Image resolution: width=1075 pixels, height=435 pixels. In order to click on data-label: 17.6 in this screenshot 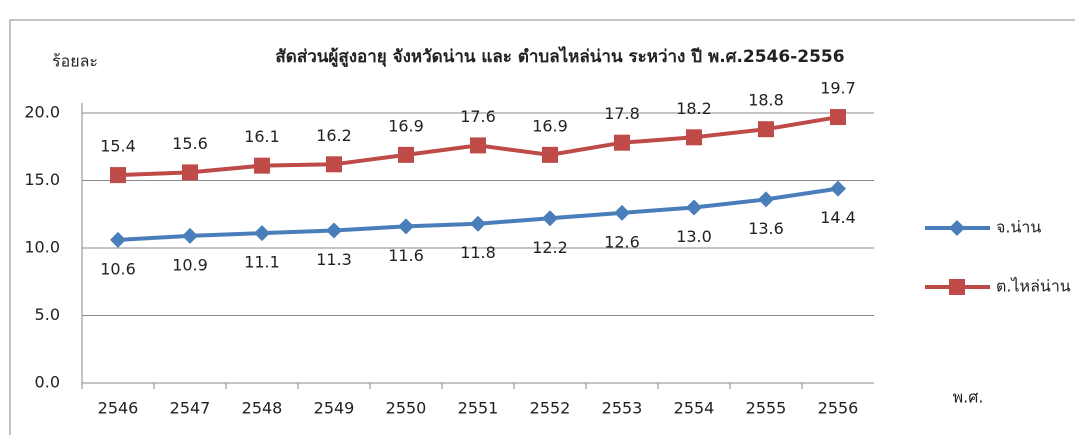, I will do `click(478, 116)`.